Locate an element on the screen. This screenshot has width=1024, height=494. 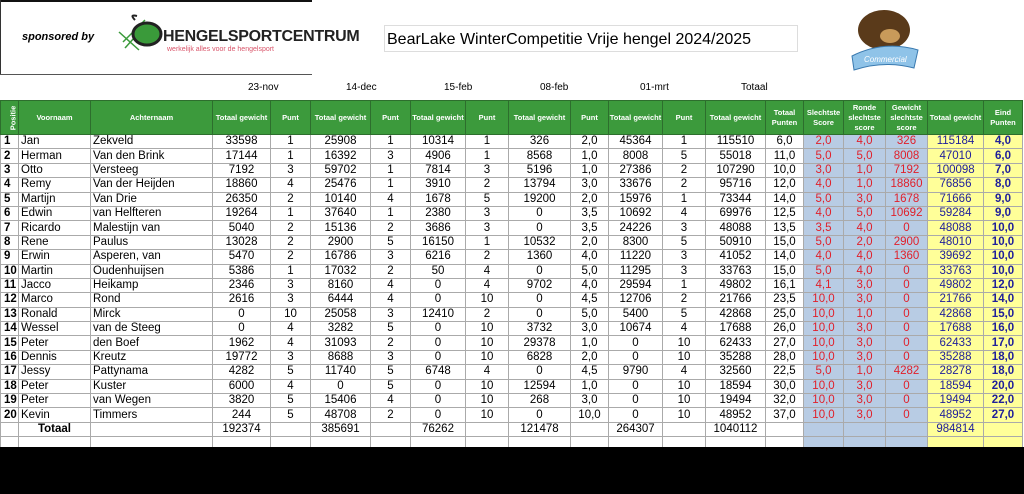
cell-r1-weight: 26350 is located at coordinates (241, 199).